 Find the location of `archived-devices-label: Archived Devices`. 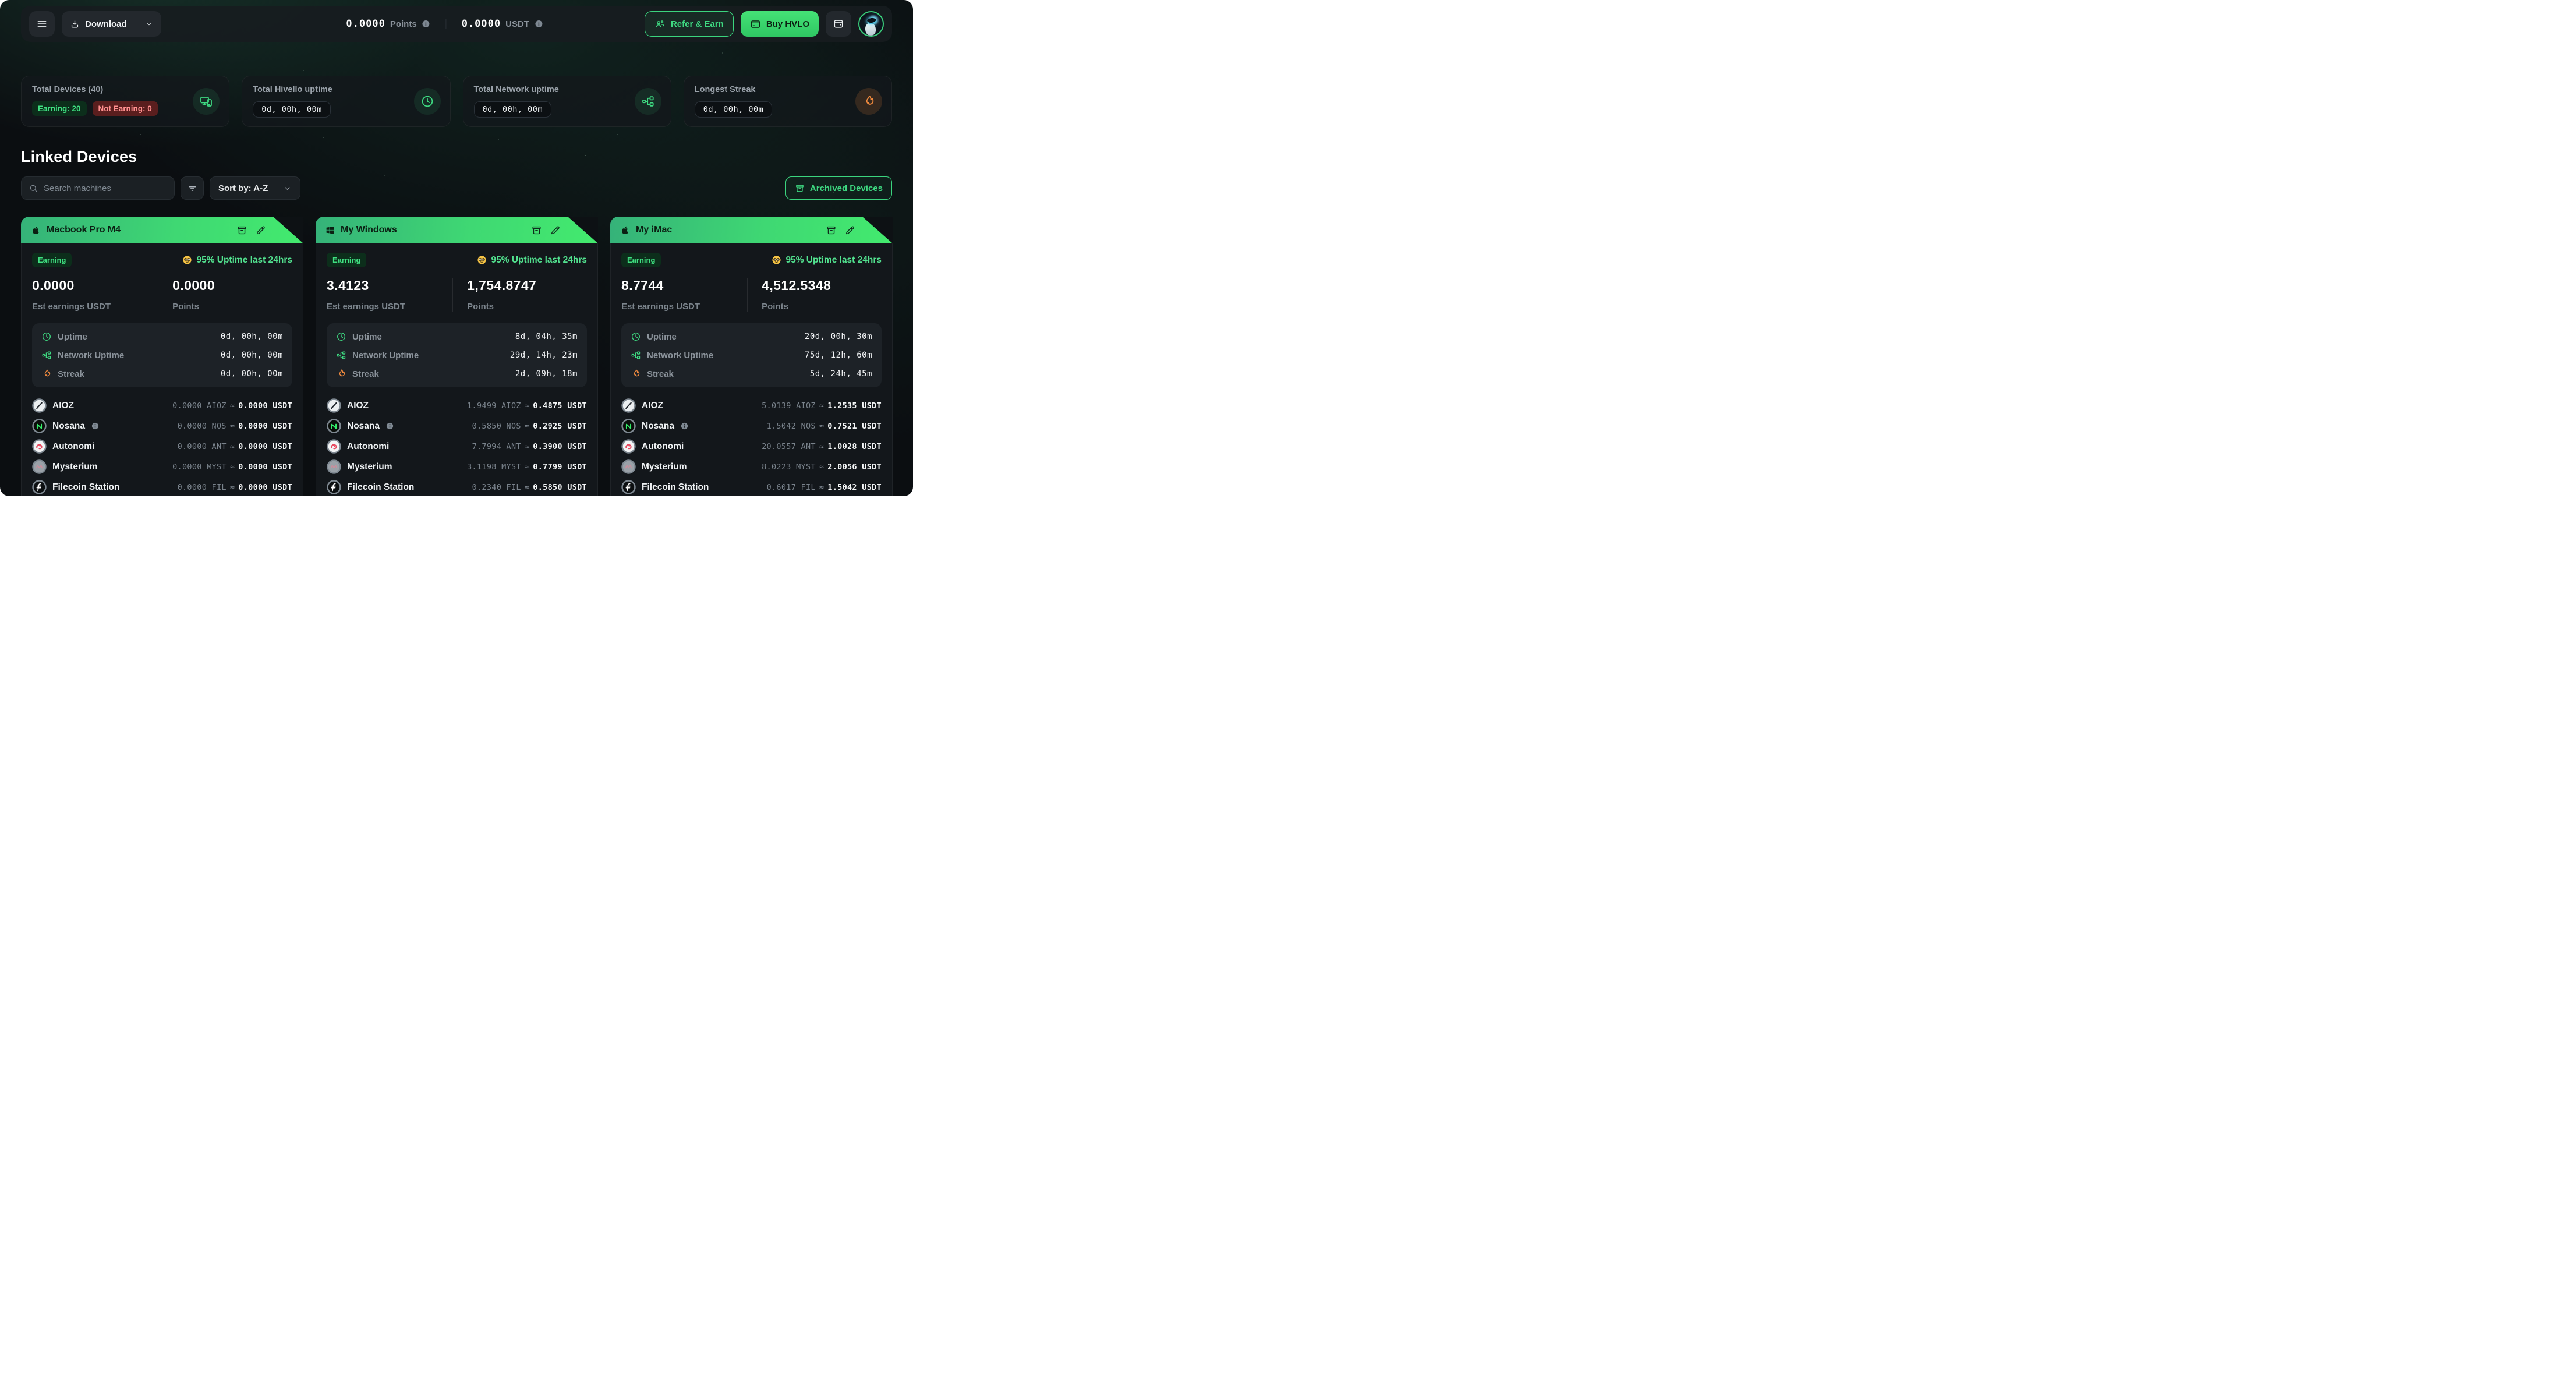

archived-devices-label: Archived Devices is located at coordinates (846, 188).